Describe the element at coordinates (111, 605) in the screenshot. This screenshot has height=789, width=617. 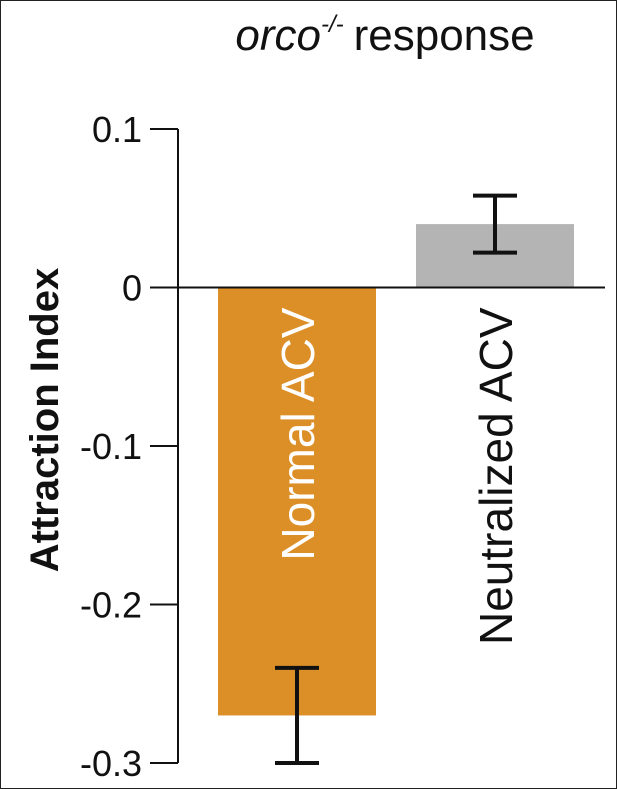
I see `y-tick-label: -0.2` at that location.